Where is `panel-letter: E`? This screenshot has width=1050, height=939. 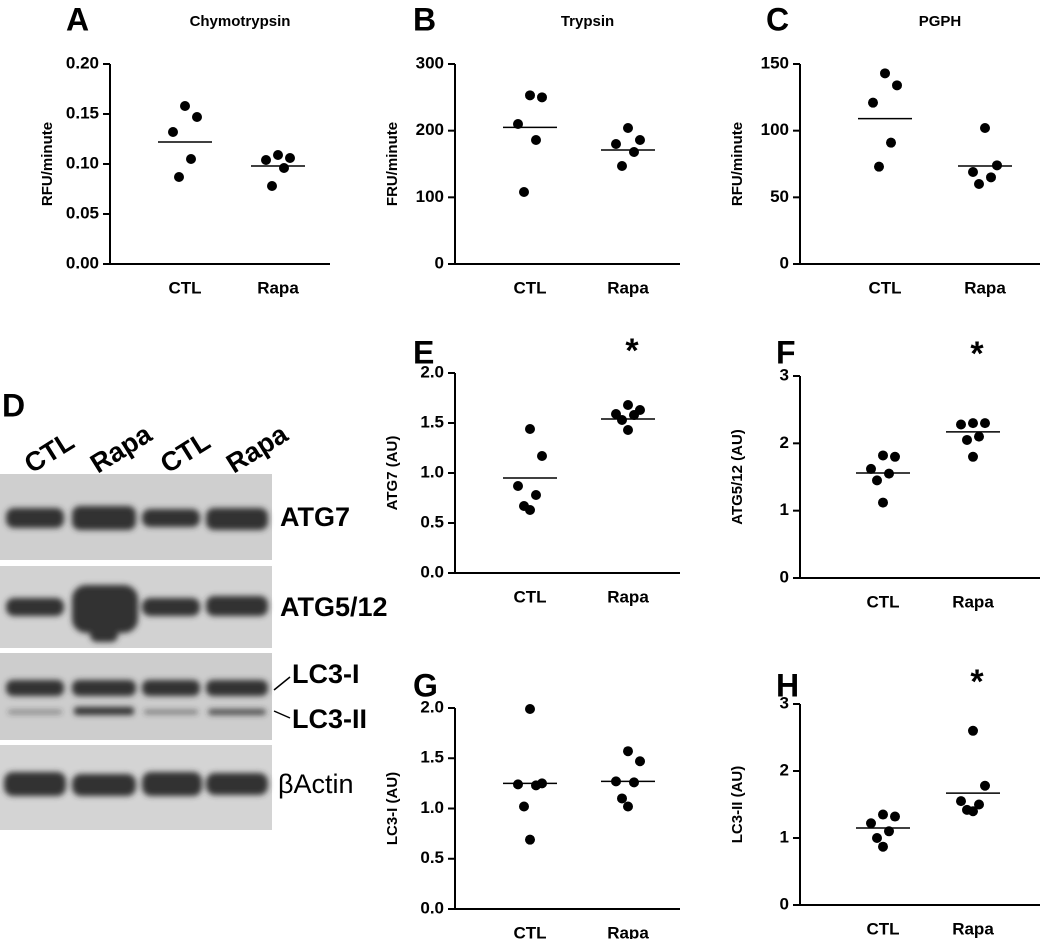 panel-letter: E is located at coordinates (423, 352).